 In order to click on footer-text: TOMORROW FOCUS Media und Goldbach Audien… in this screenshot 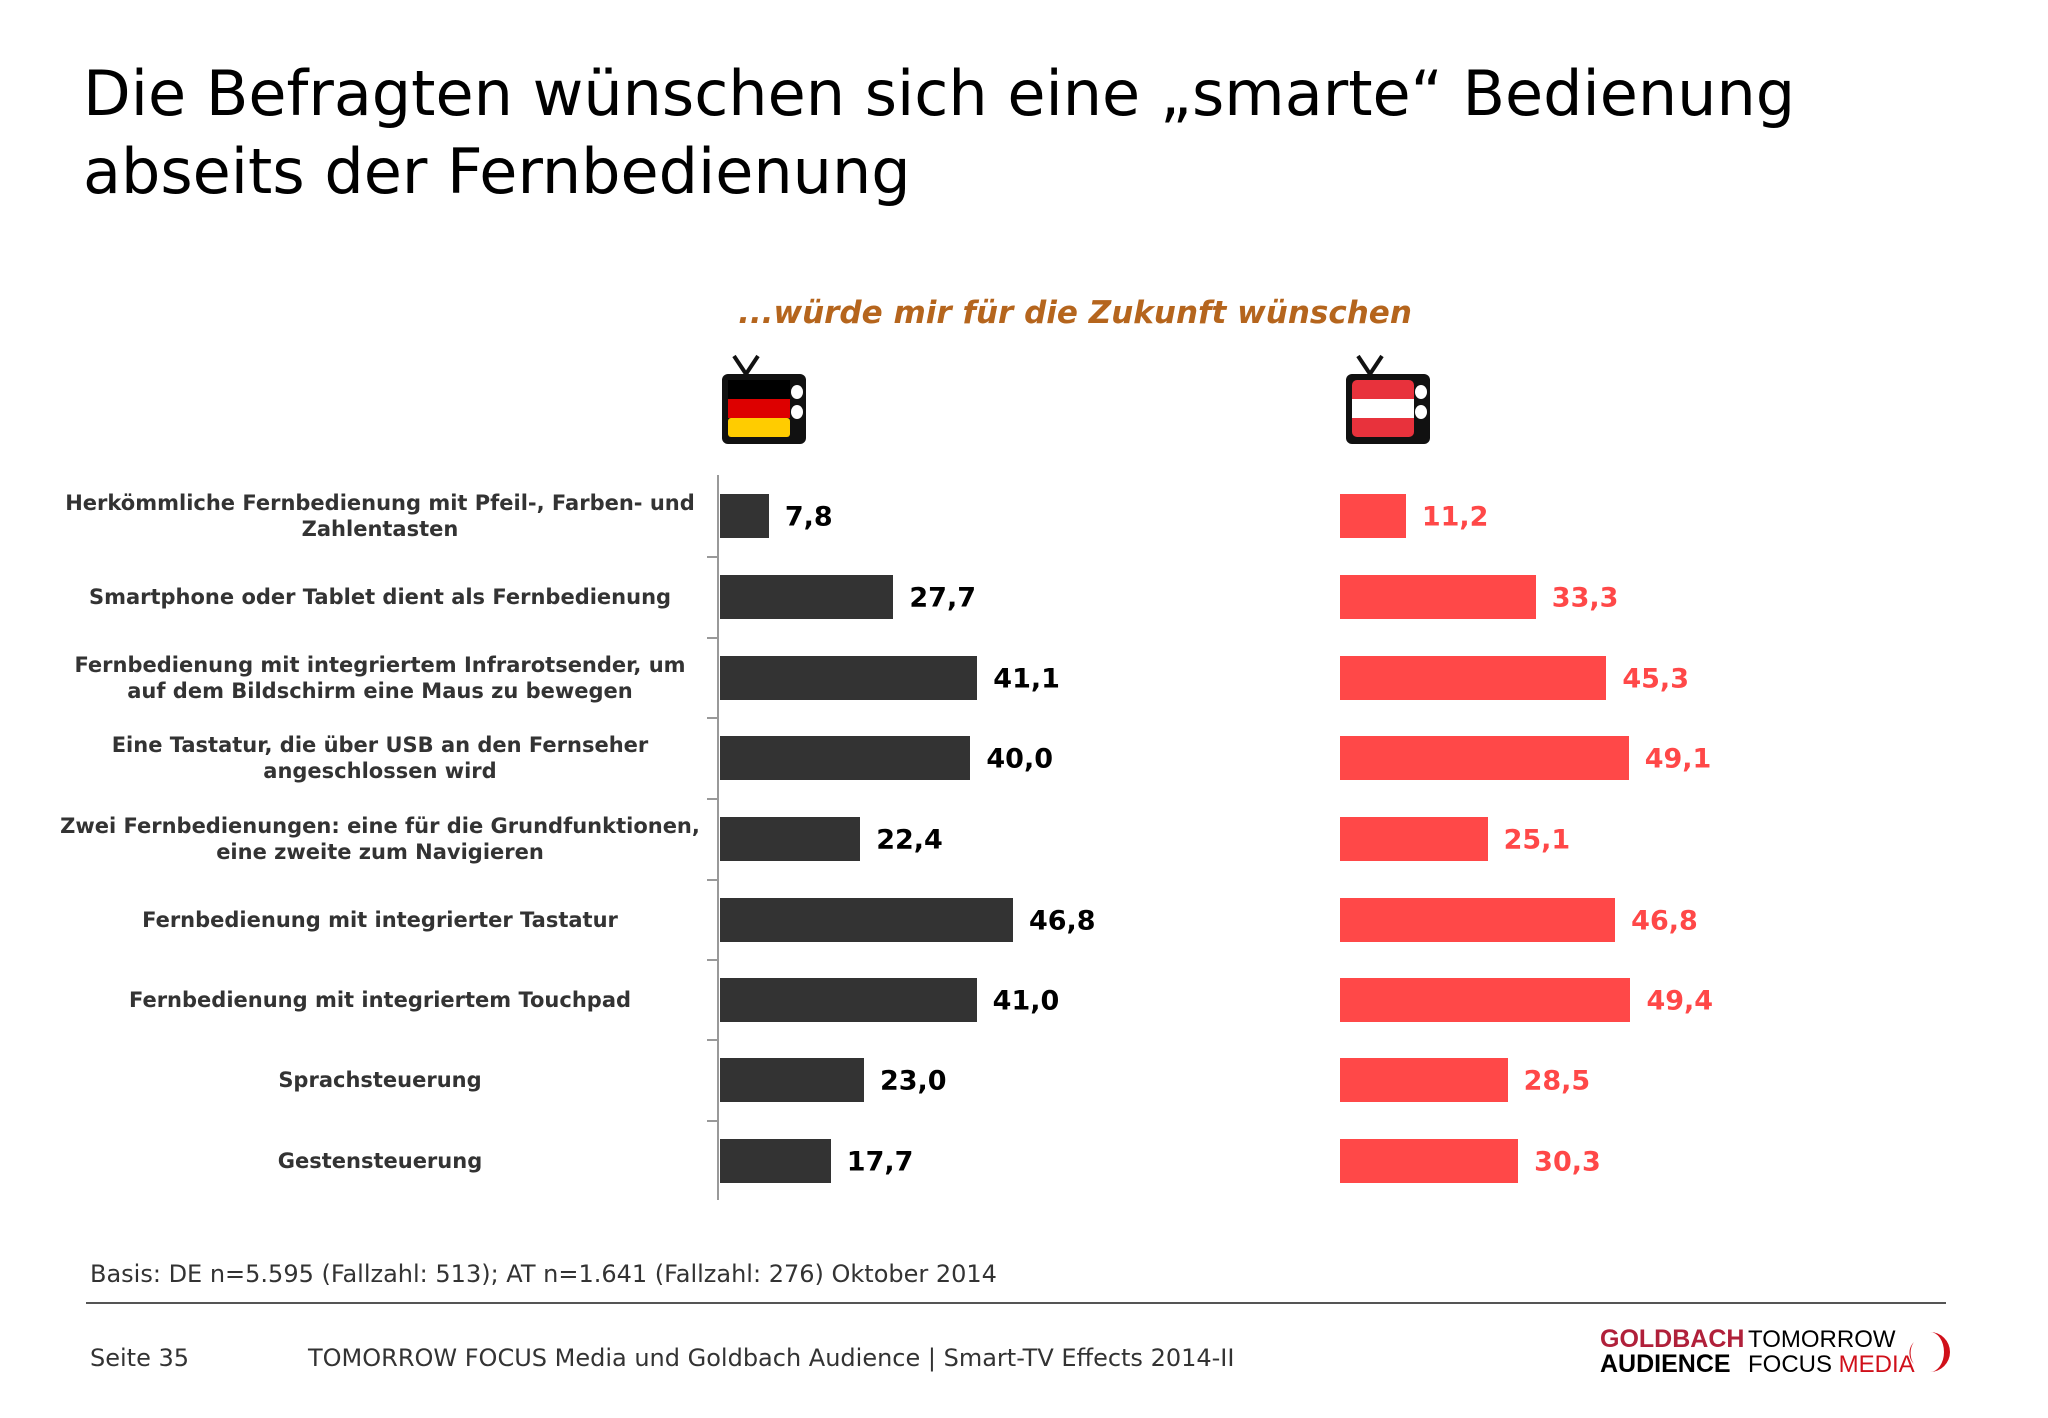, I will do `click(771, 1358)`.